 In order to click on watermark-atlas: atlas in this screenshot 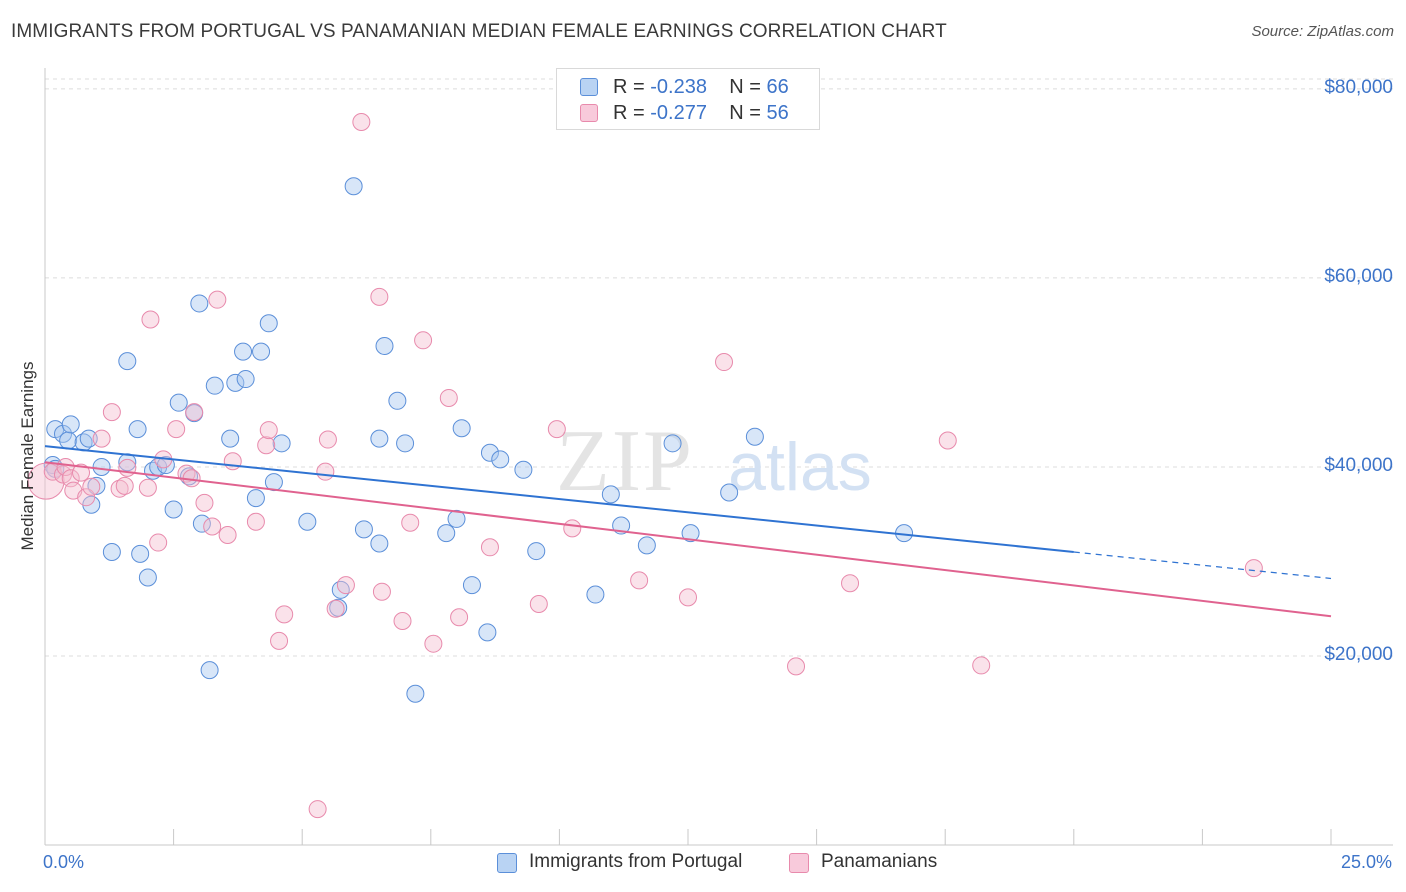, I will do `click(800, 467)`.